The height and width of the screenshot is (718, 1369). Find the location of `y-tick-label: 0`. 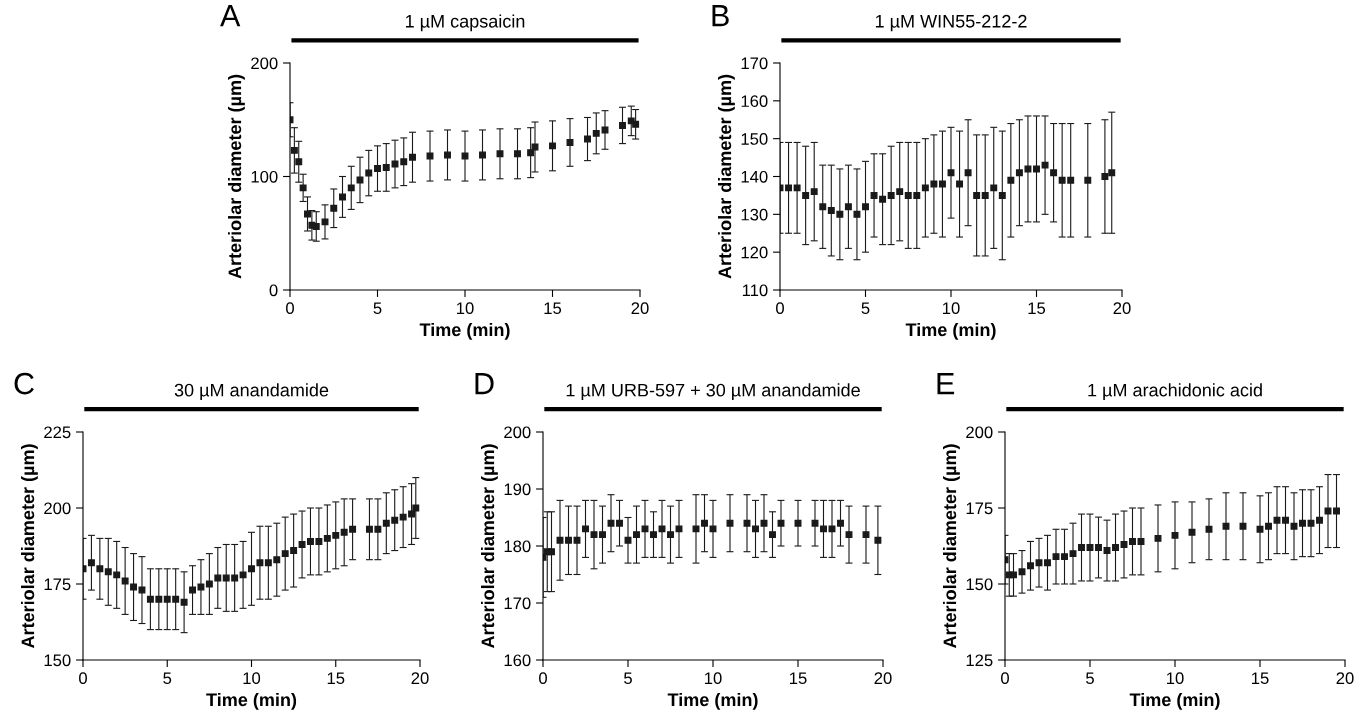

y-tick-label: 0 is located at coordinates (273, 290).